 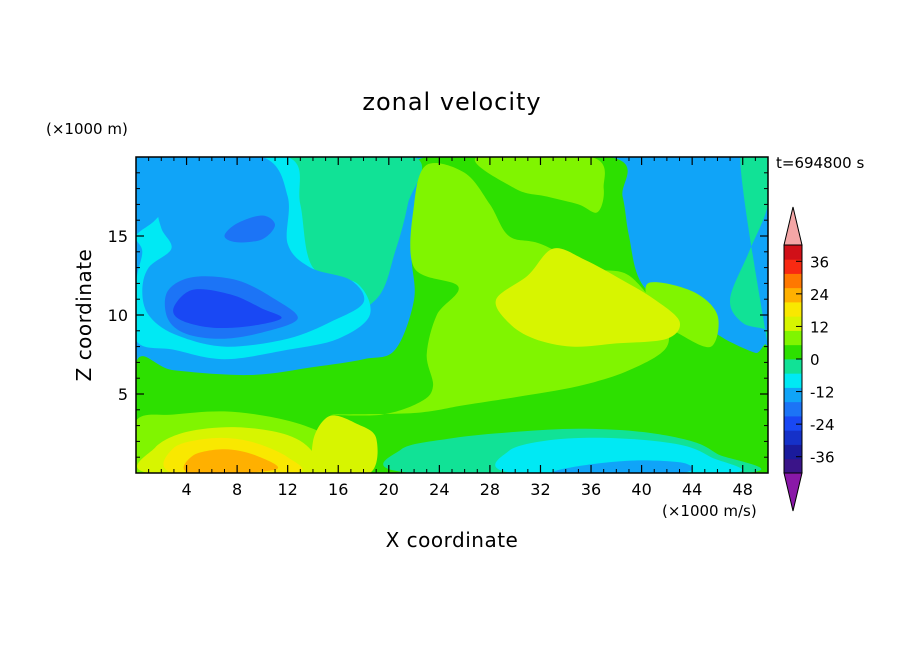 I want to click on x-tick-label: 16, so click(x=338, y=489).